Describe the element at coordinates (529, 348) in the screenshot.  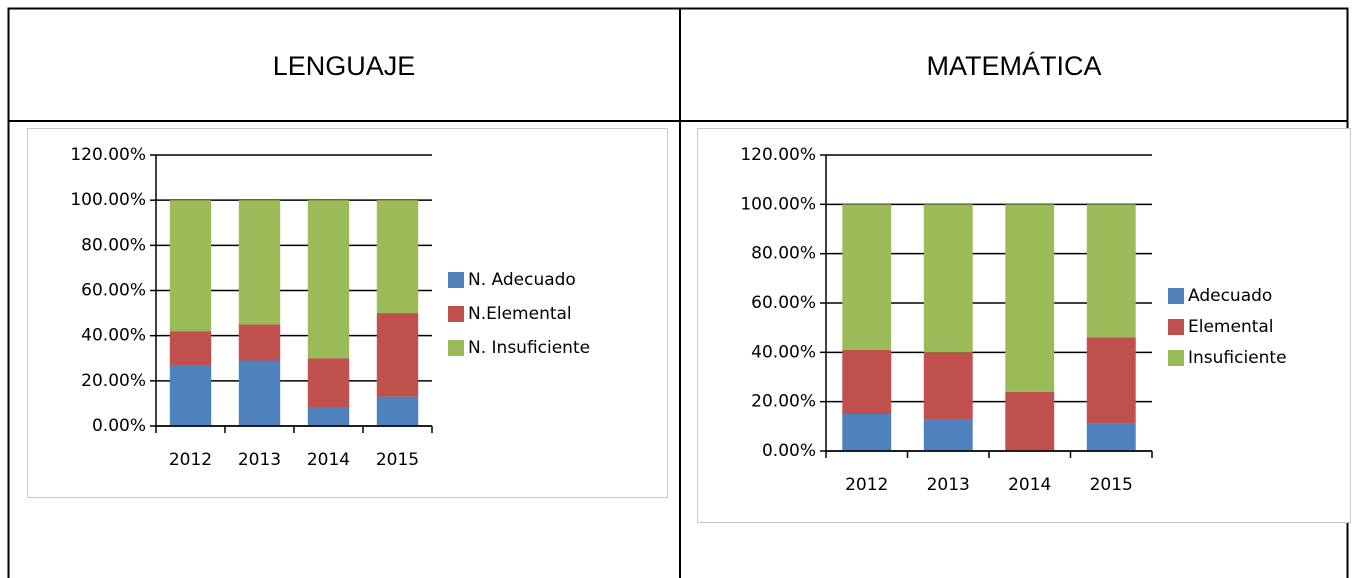
I see `legend-label: N. Insuficiente` at that location.